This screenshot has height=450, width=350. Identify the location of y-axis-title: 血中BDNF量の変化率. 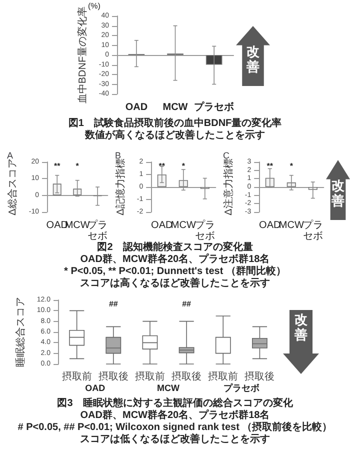
(82, 55).